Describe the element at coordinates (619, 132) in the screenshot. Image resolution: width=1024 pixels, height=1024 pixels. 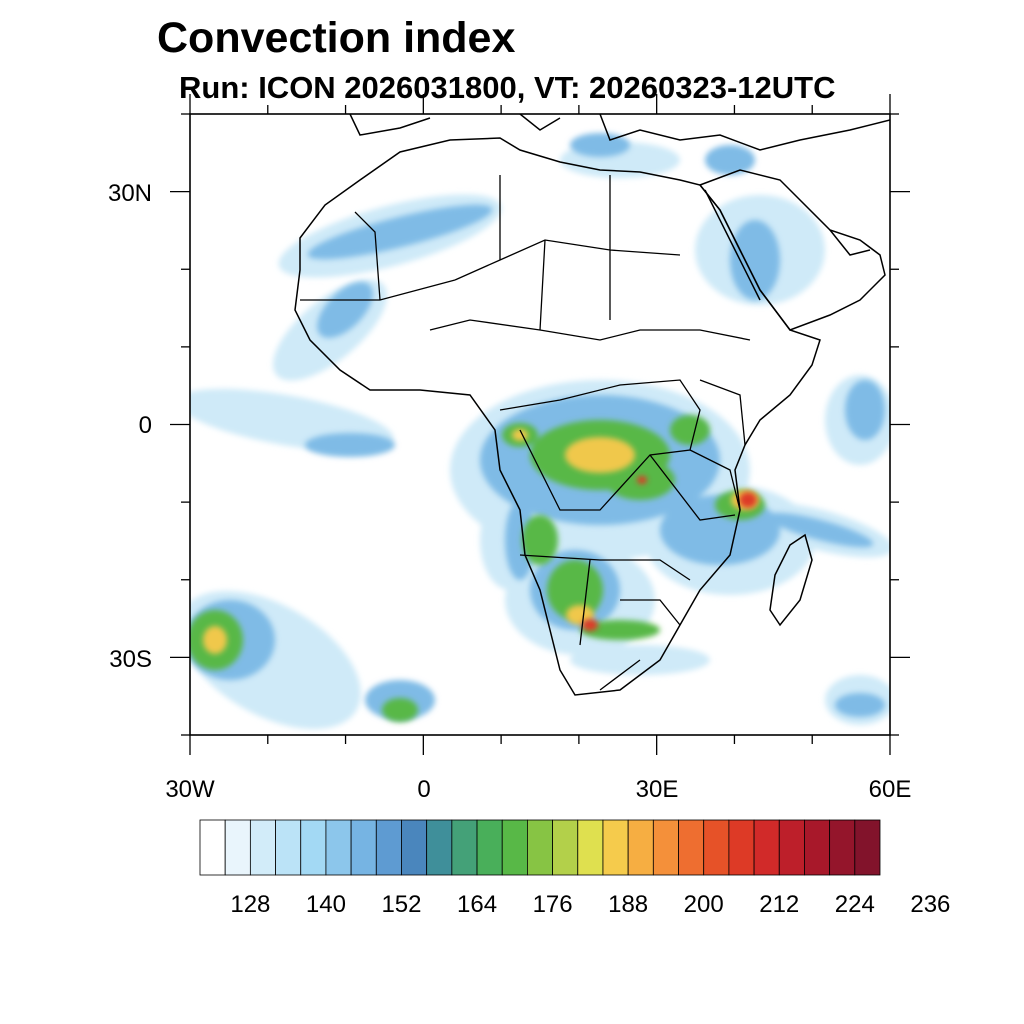
I see `europe-coastline` at that location.